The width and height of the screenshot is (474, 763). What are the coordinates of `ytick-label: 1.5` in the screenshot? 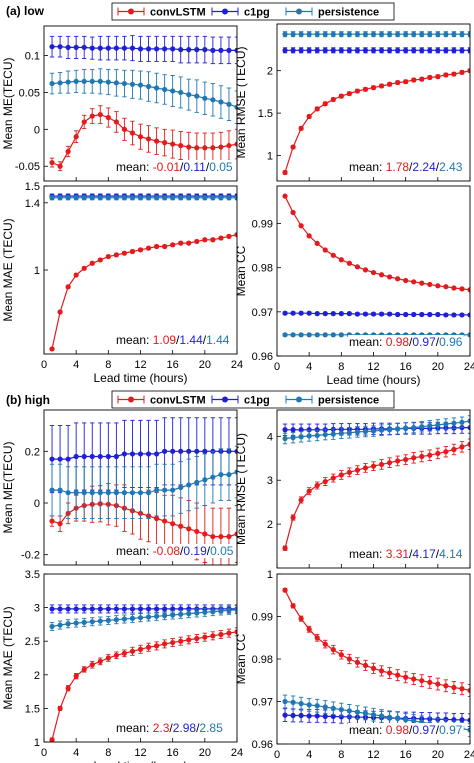 It's located at (32, 187).